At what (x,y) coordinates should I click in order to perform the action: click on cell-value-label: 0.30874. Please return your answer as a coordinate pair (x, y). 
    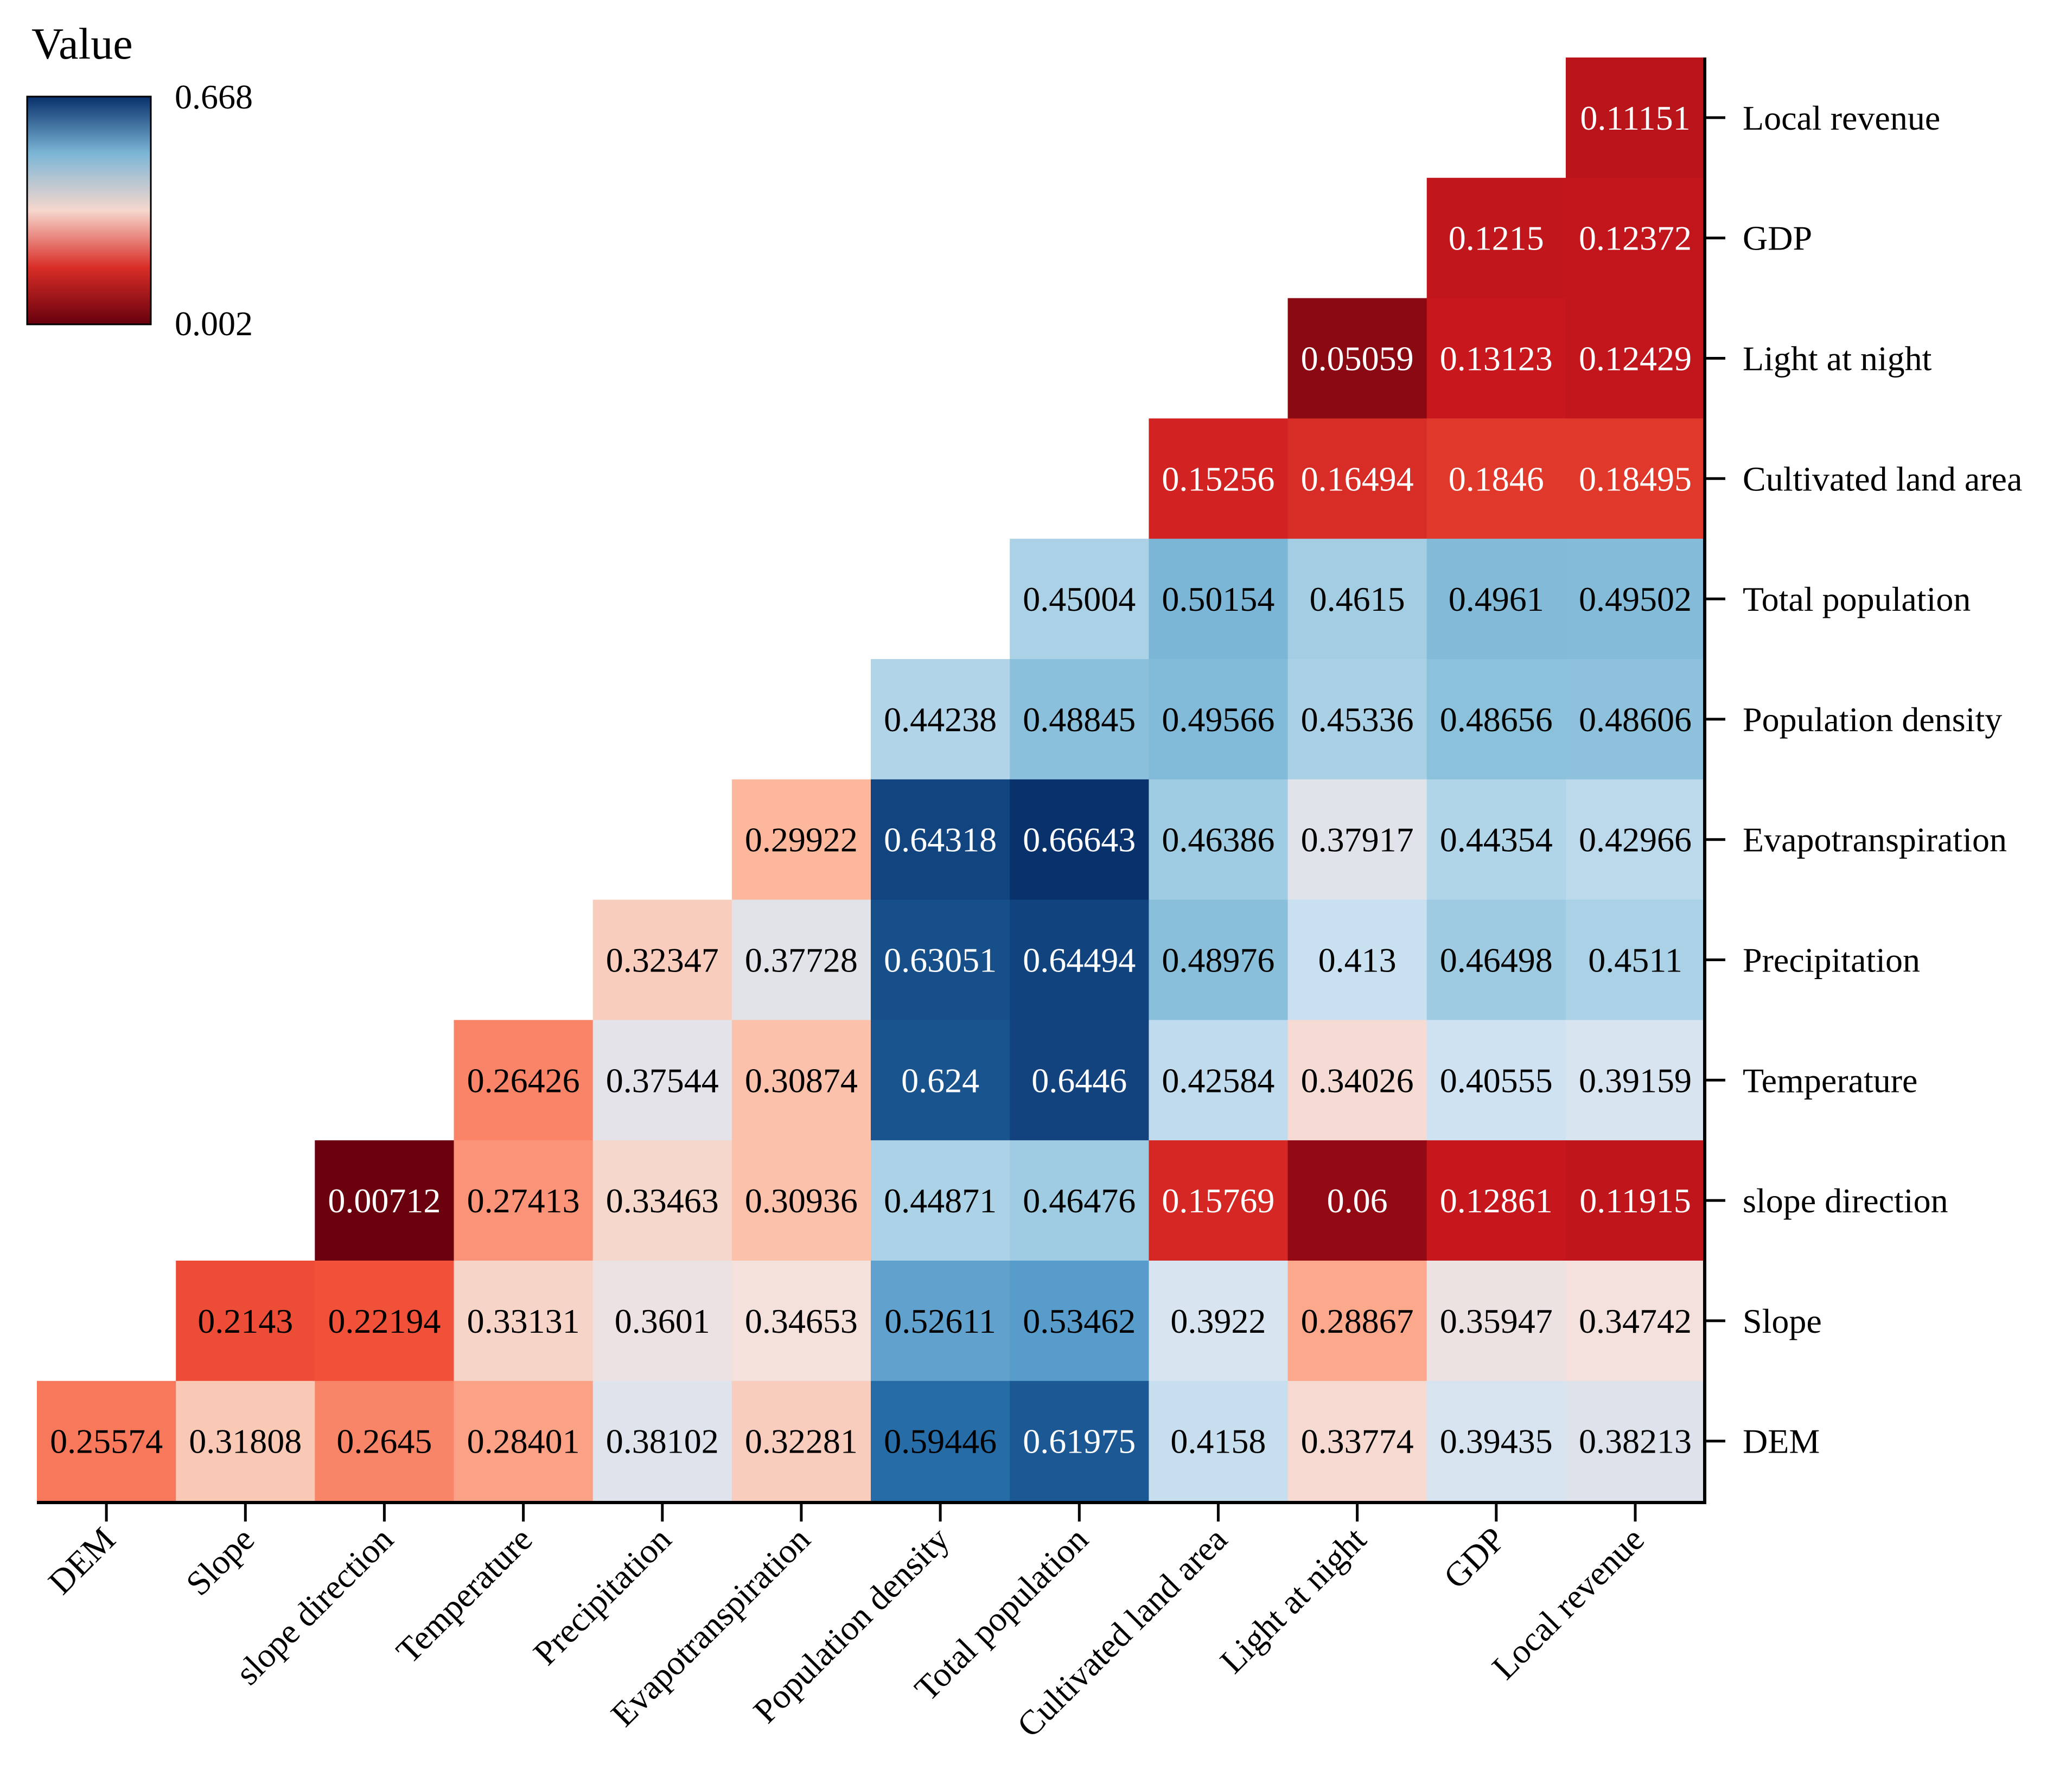
    Looking at the image, I should click on (801, 1080).